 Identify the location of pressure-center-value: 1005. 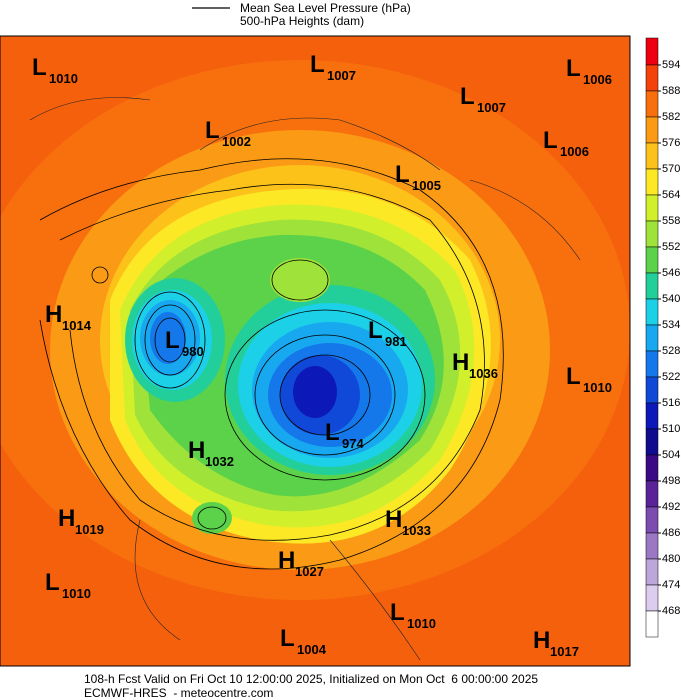
(426, 185).